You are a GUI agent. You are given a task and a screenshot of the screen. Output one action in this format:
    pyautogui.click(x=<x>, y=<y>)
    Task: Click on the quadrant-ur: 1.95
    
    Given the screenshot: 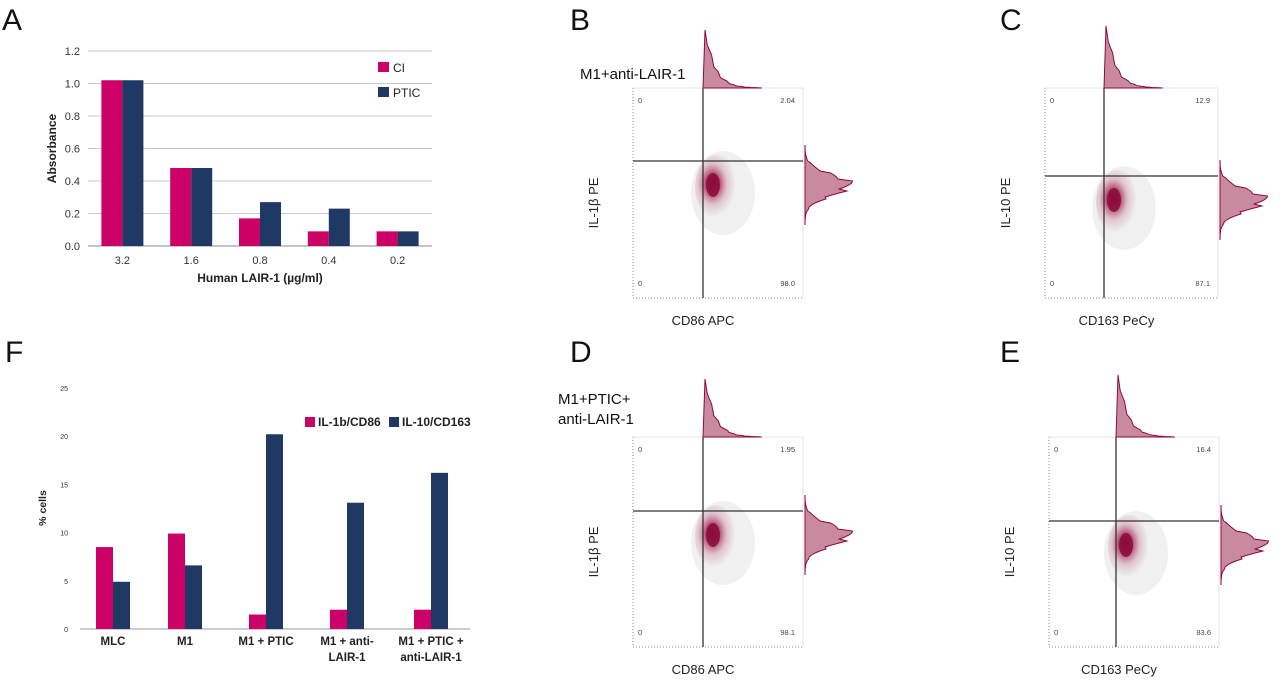 What is the action you would take?
    pyautogui.click(x=787, y=449)
    